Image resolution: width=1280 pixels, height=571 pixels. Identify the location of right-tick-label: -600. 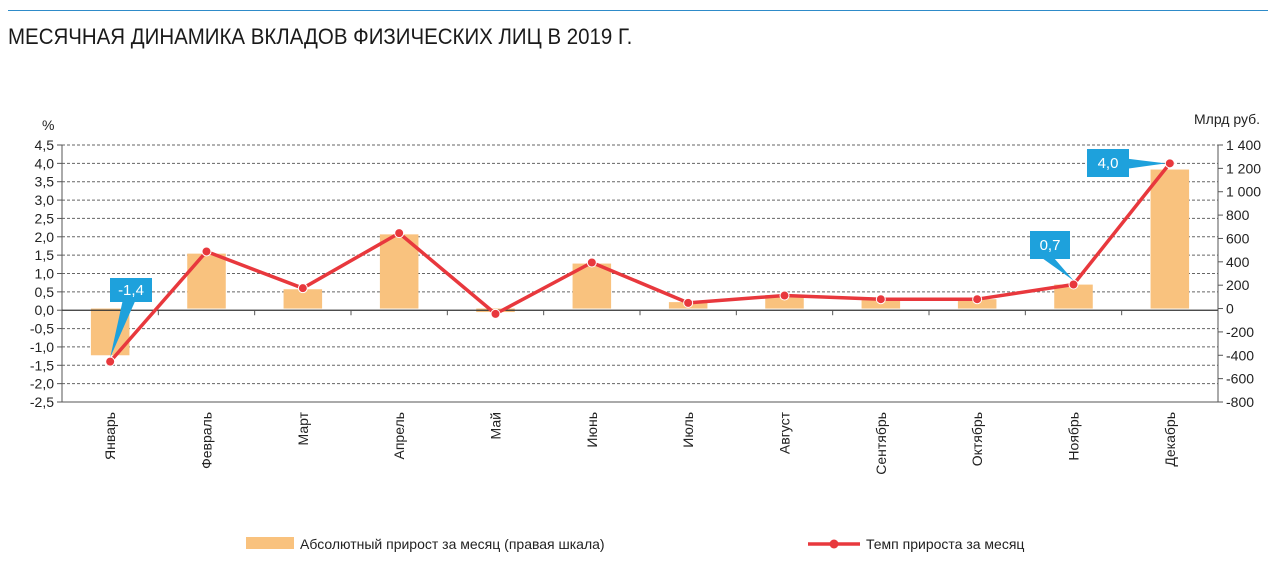
(1240, 379).